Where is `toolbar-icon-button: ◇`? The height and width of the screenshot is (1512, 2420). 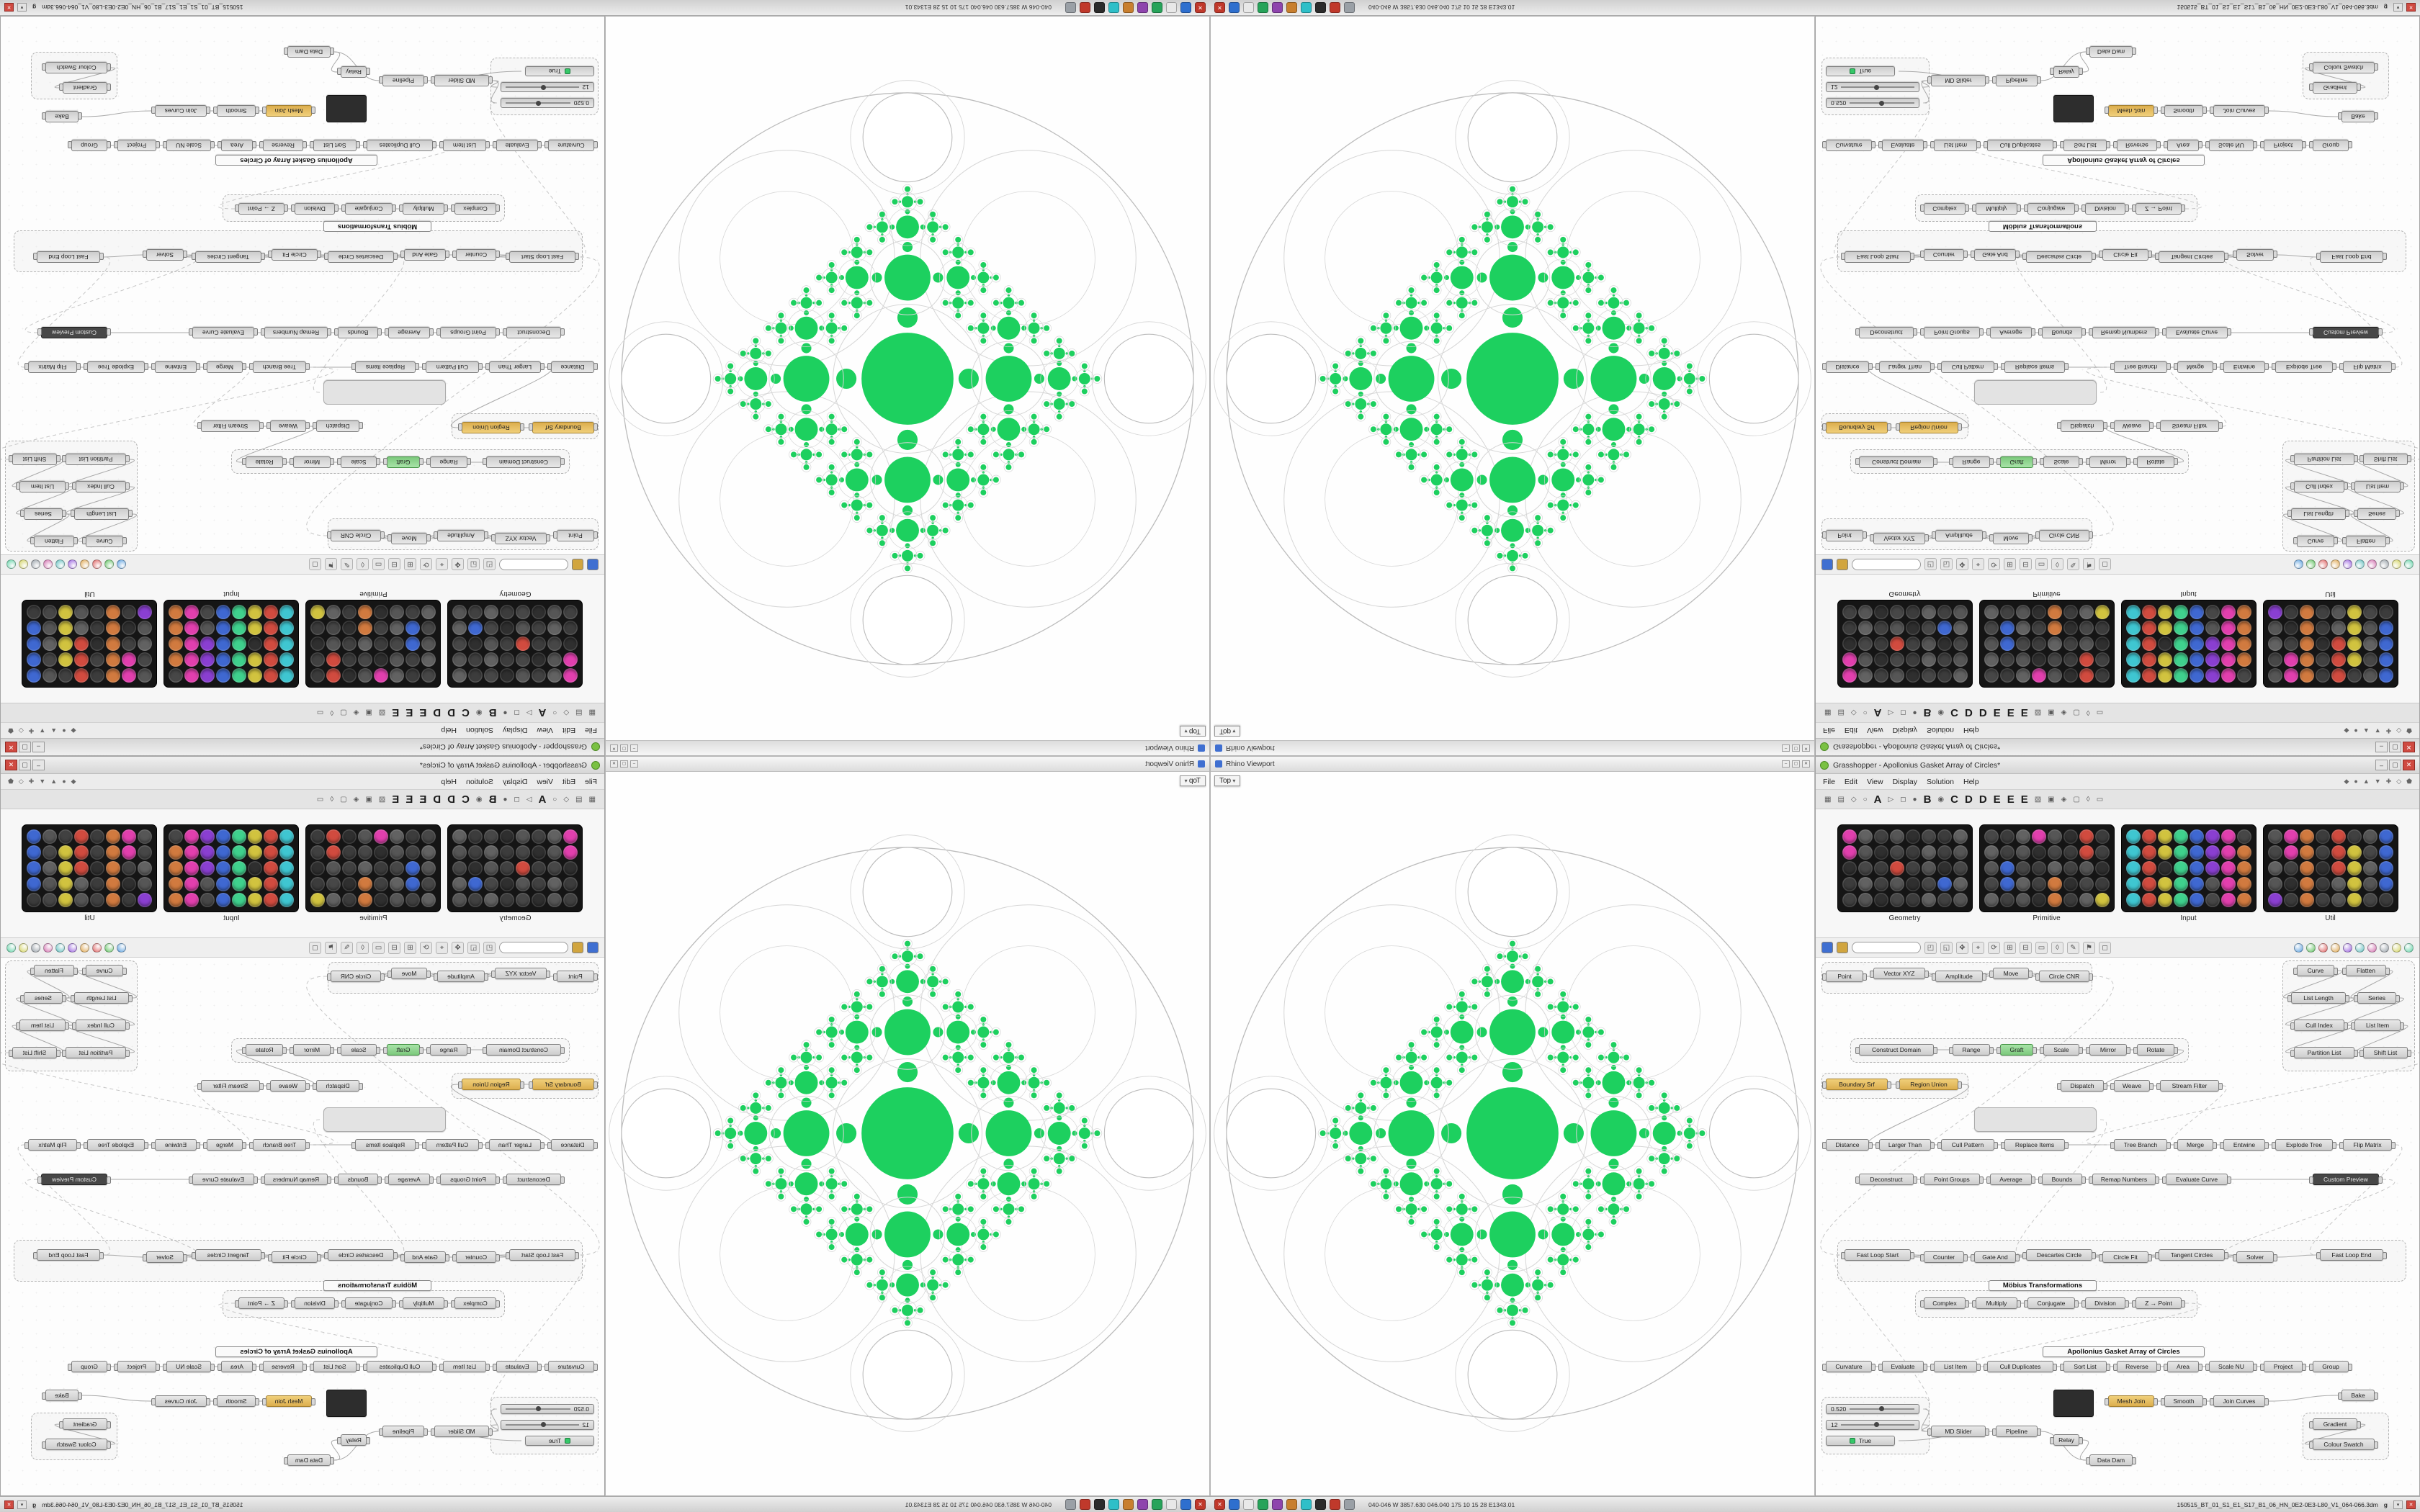
toolbar-icon-button: ◇ is located at coordinates (566, 799).